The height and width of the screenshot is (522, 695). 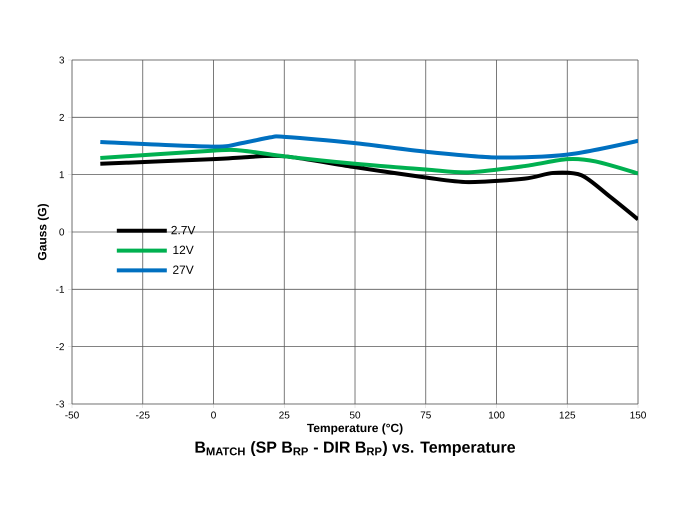 What do you see at coordinates (183, 250) in the screenshot?
I see `legend-label: 12V` at bounding box center [183, 250].